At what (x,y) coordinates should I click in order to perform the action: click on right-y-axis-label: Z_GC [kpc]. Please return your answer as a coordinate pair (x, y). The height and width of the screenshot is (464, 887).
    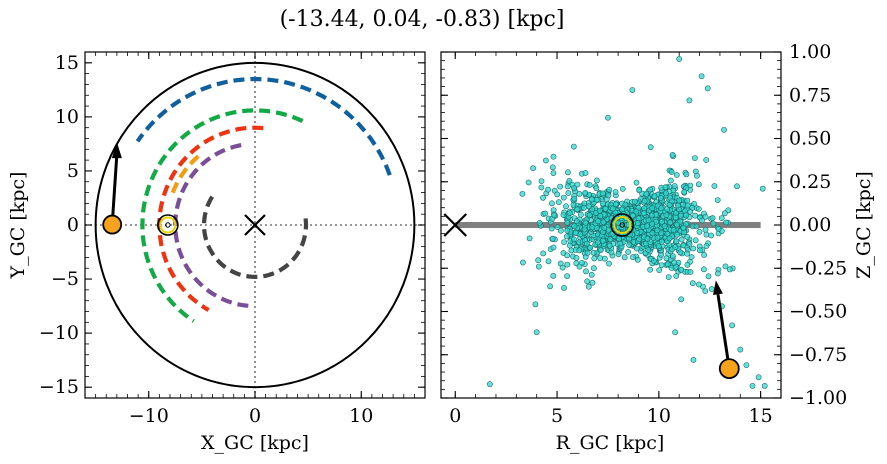
    Looking at the image, I should click on (864, 225).